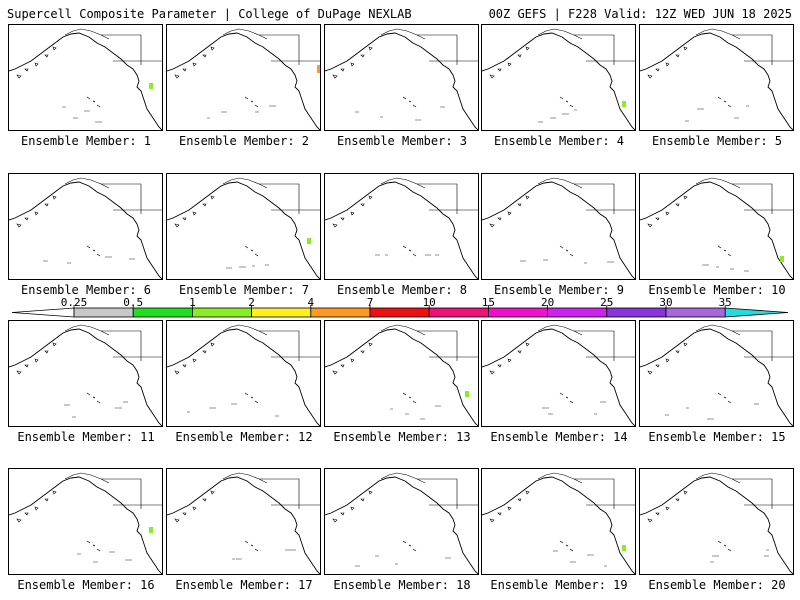 Image resolution: width=800 pixels, height=600 pixels. What do you see at coordinates (717, 141) in the screenshot?
I see `ensemble-member-label: Ensemble Member: 5` at bounding box center [717, 141].